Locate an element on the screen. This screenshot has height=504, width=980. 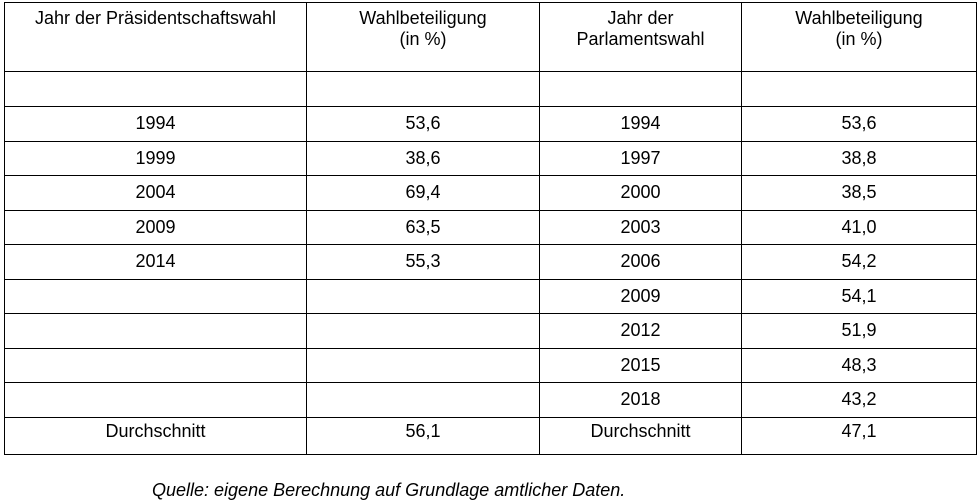
table-row: 2014 55,3 2006 54,2 is located at coordinates (490, 262).